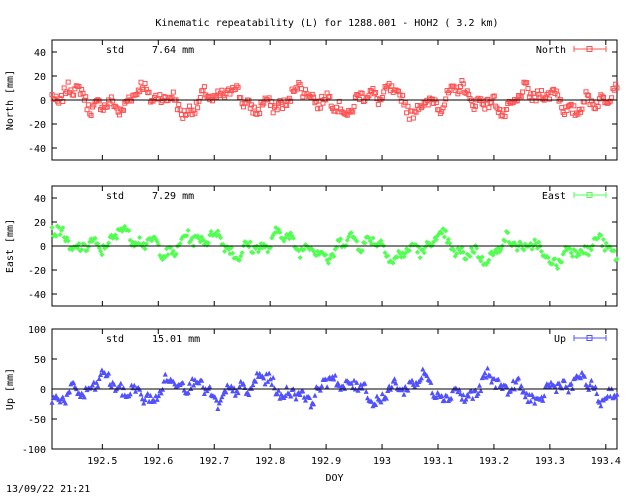  Describe the element at coordinates (37, 420) in the screenshot. I see `y-tick-label: -50` at that location.